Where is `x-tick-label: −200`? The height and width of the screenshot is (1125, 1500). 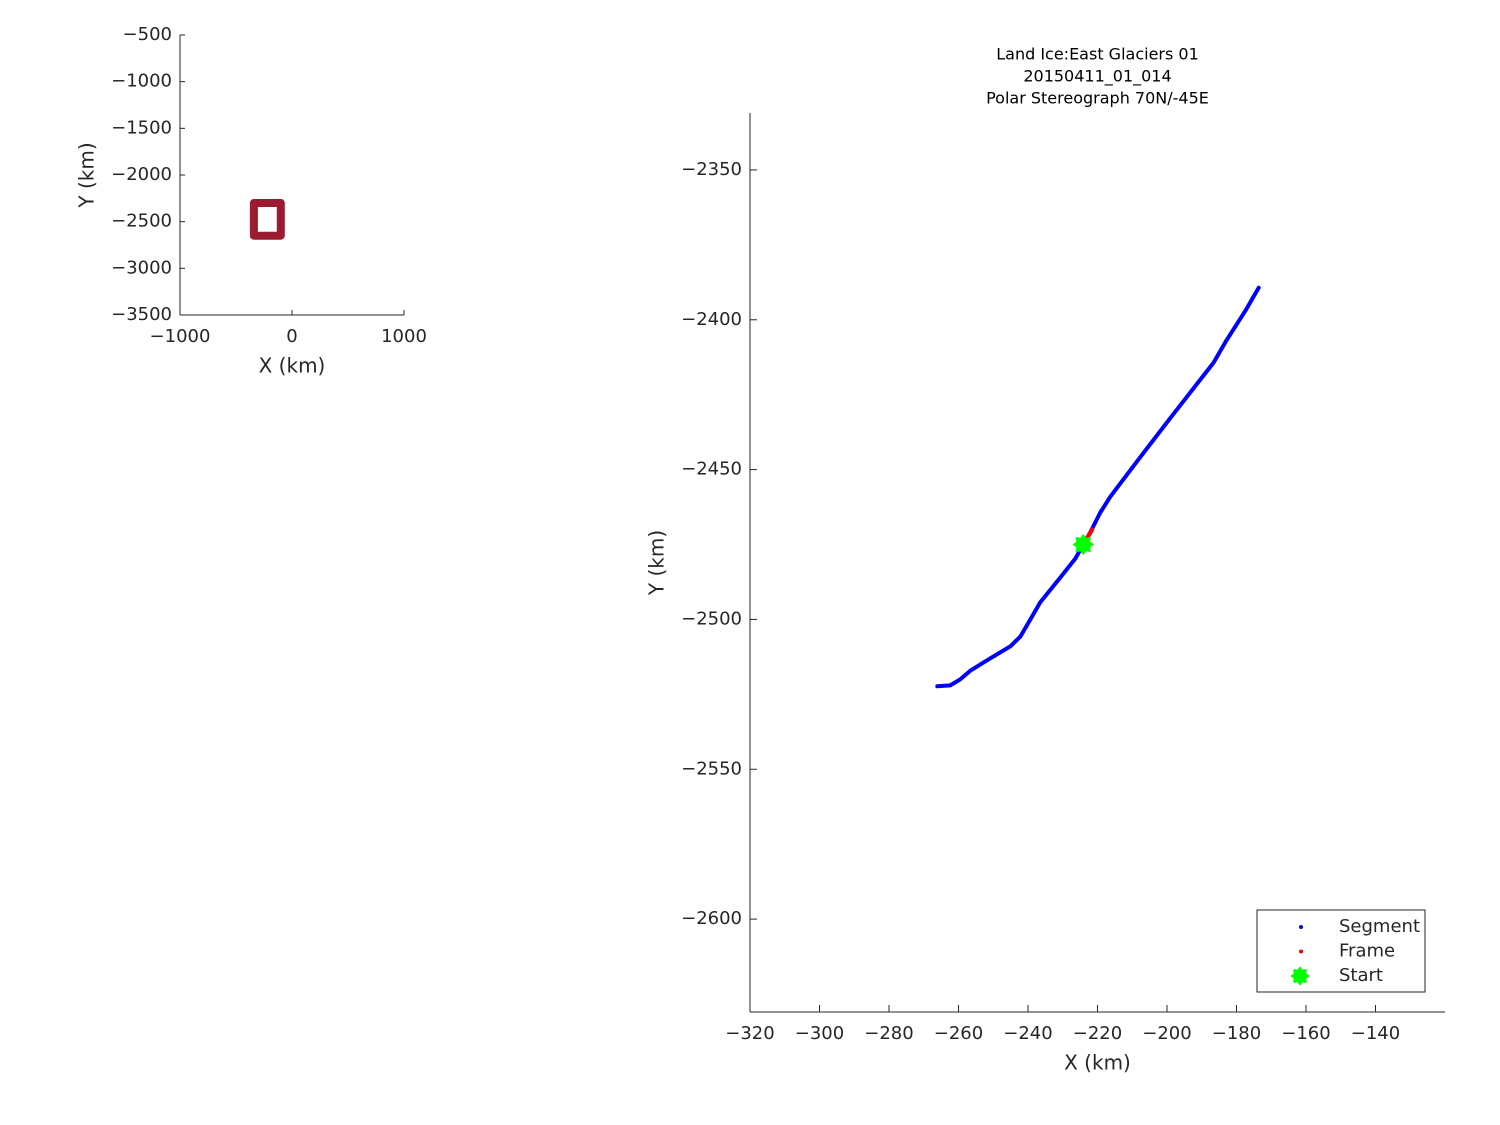
x-tick-label: −200 is located at coordinates (1166, 1033).